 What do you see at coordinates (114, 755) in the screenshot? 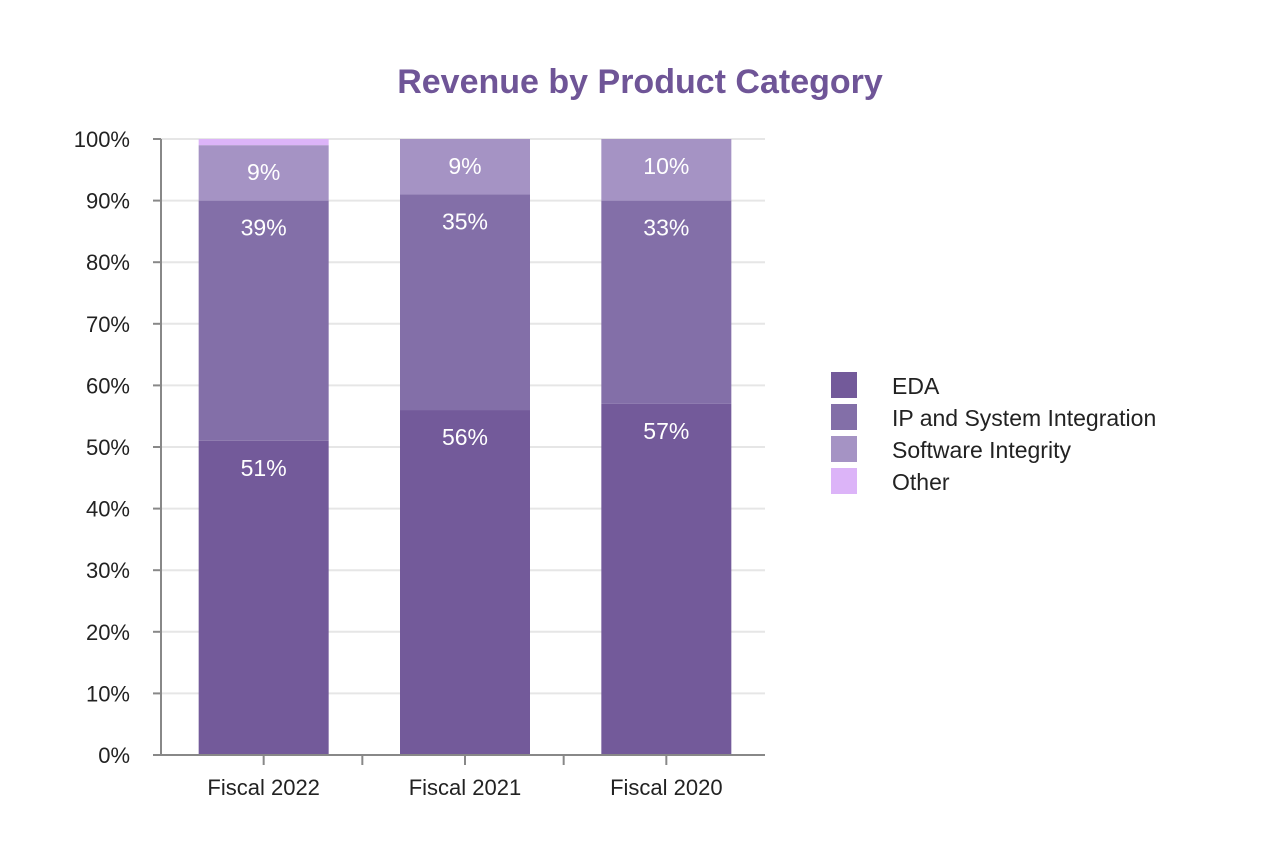
I see `y-tick-label: 0%` at bounding box center [114, 755].